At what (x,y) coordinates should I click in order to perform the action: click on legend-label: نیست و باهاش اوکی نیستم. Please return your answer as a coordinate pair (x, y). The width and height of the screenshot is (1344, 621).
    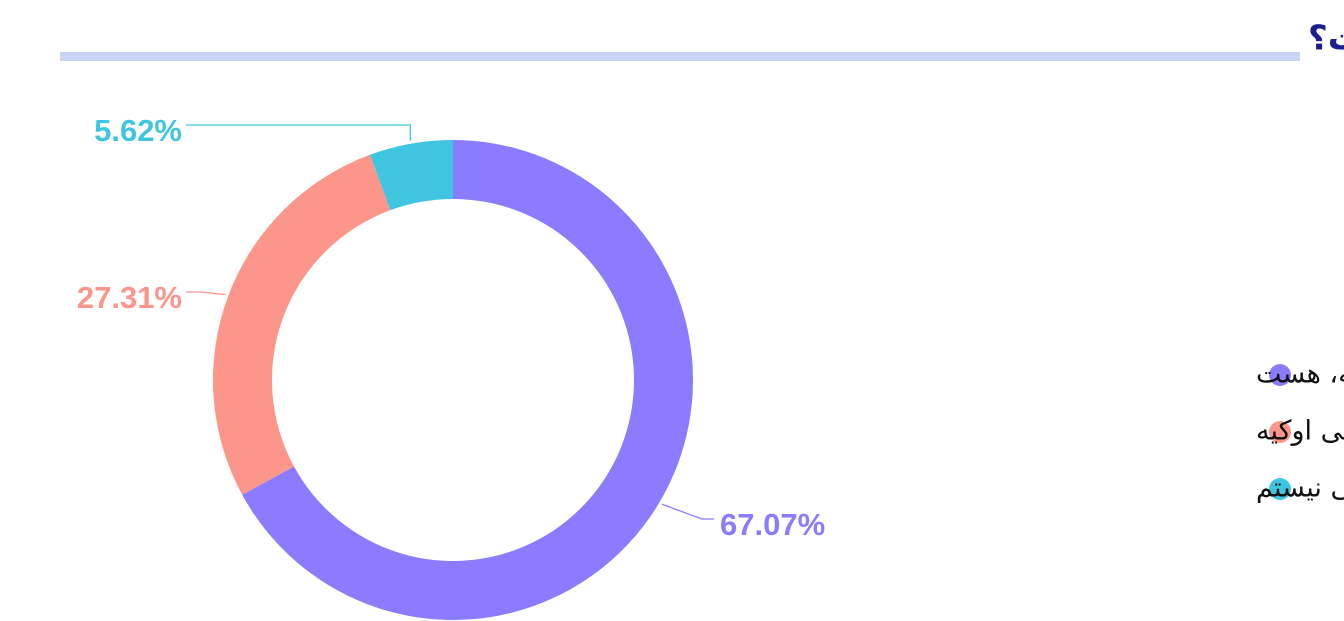
    Looking at the image, I should click on (1300, 488).